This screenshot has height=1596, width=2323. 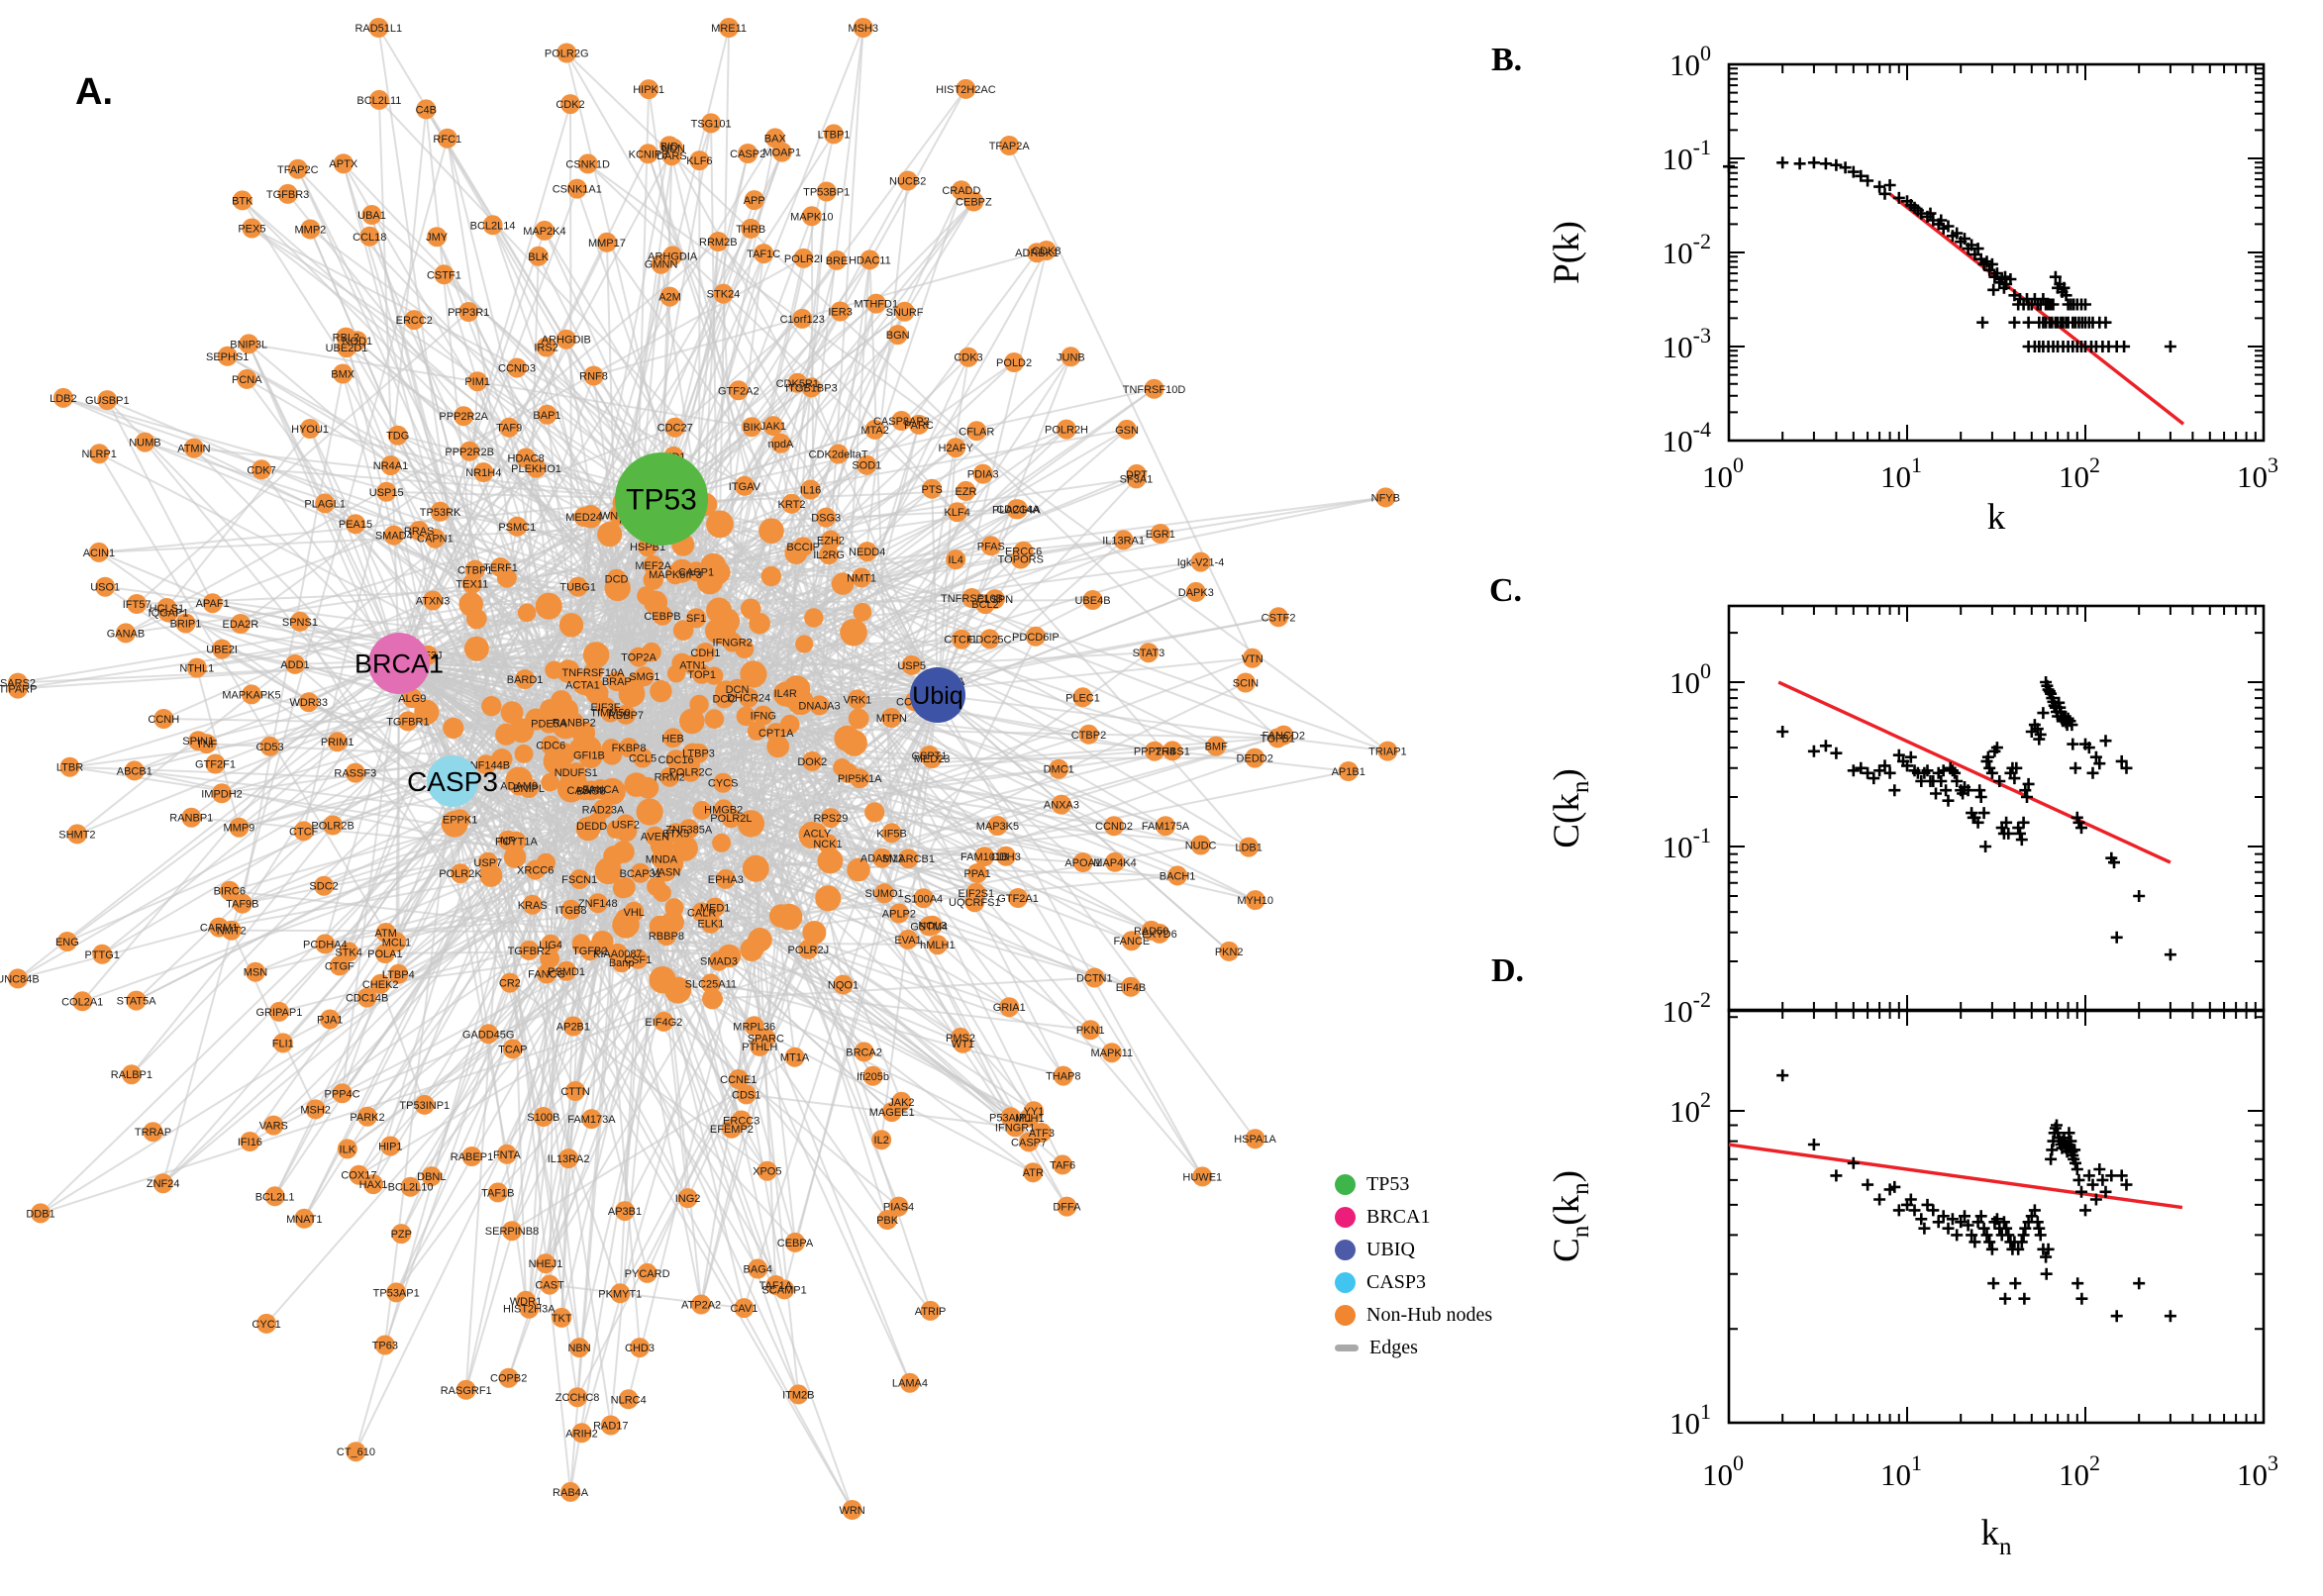 I want to click on node-label: NDUFS1, so click(x=576, y=773).